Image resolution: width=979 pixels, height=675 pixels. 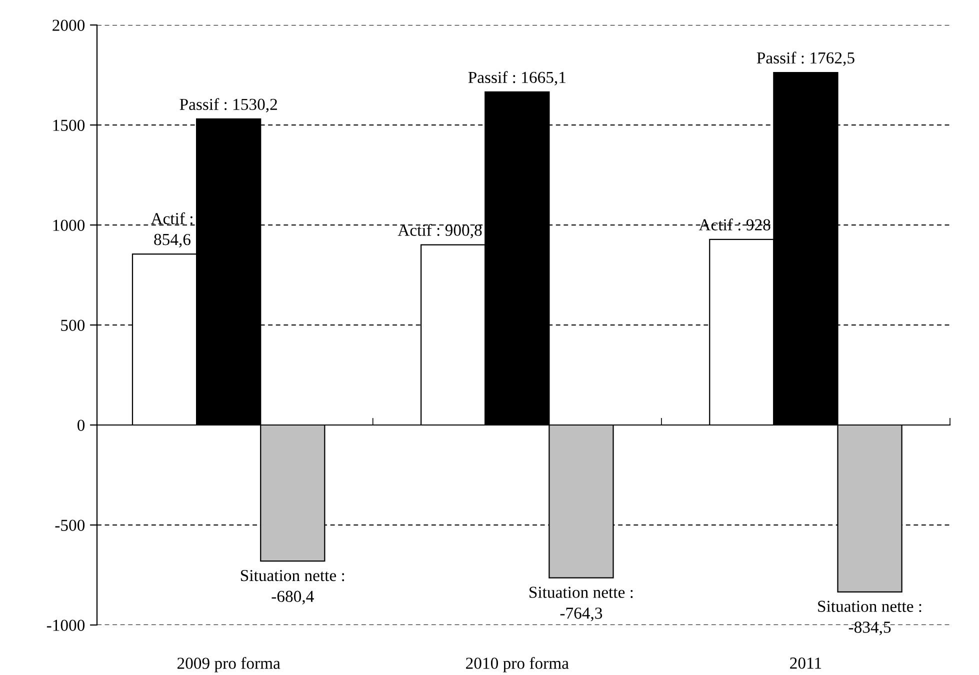 What do you see at coordinates (870, 618) in the screenshot?
I see `data-label: Situation nette : -834,5` at bounding box center [870, 618].